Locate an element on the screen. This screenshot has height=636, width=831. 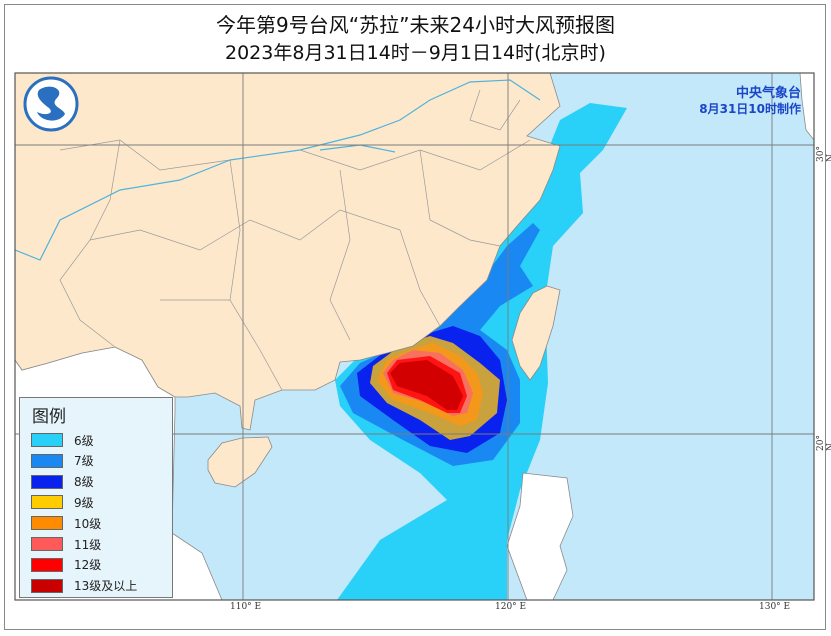
cma-logo is located at coordinates (51, 104).